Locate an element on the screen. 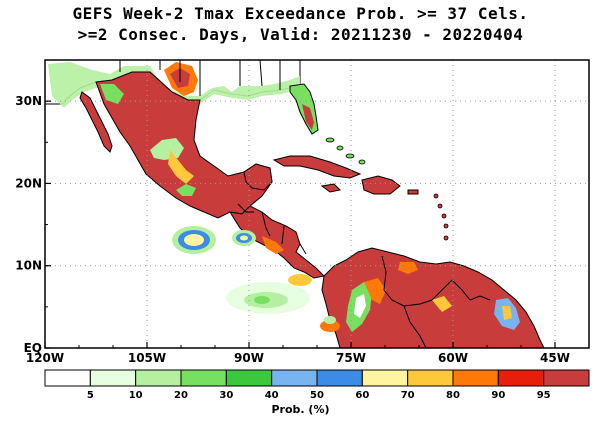  pacific-blob-1-core is located at coordinates (194, 240).